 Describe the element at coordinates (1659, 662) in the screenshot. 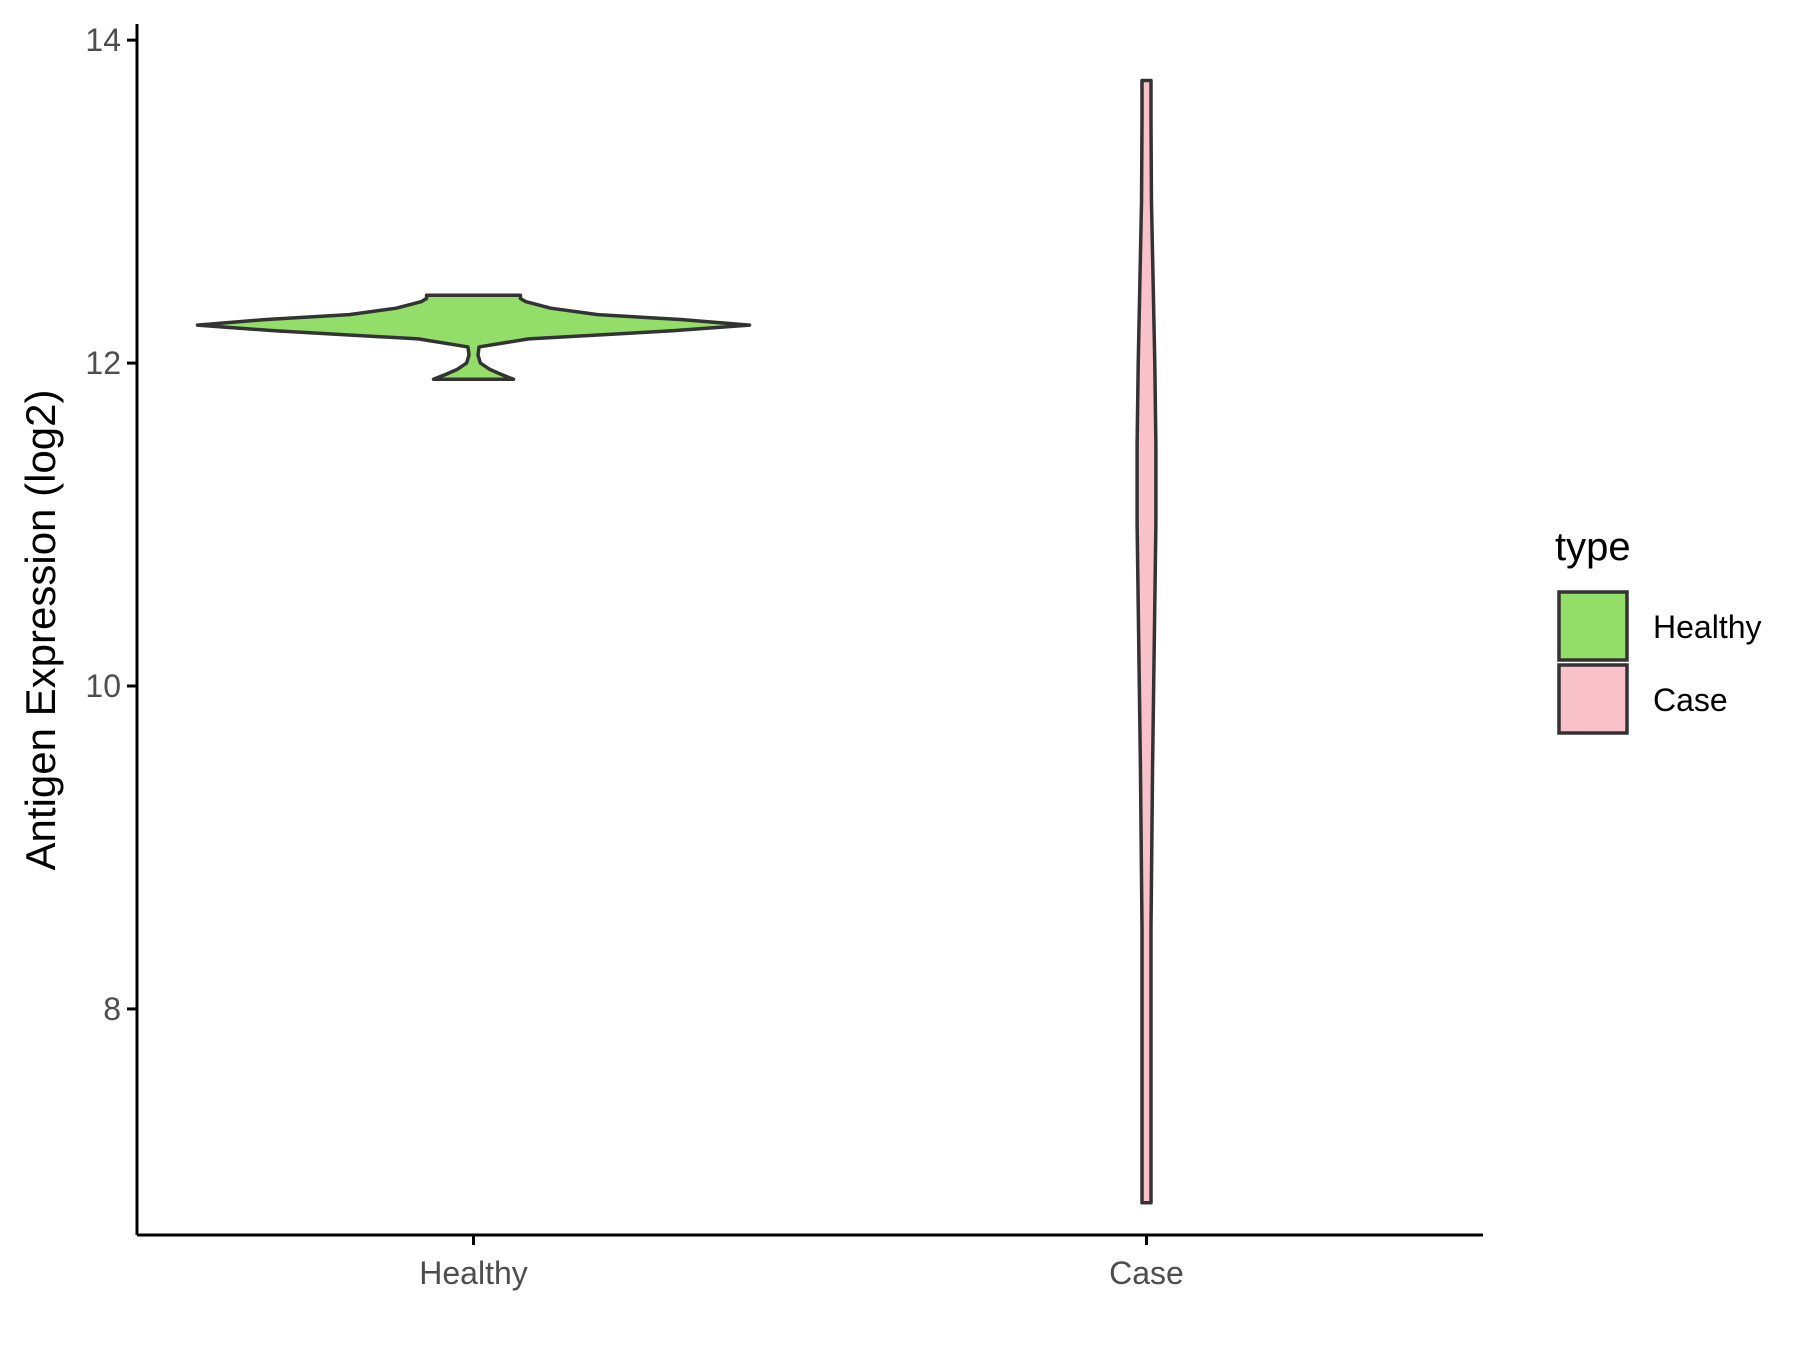

I see `legend-items: Healthy Case` at that location.